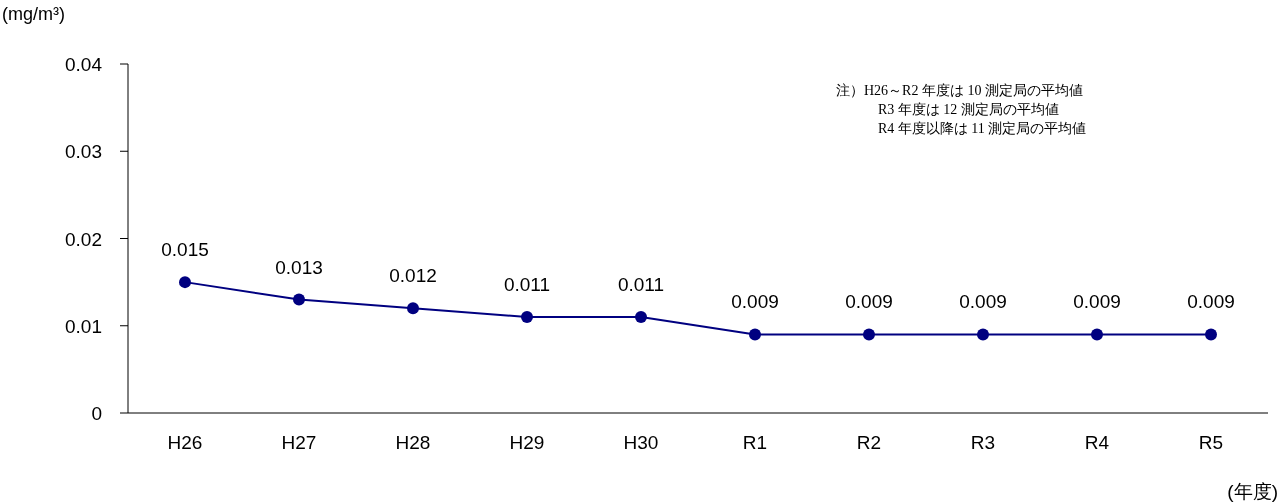 This screenshot has width=1282, height=504. What do you see at coordinates (84, 64) in the screenshot?
I see `y-tick-label: 0.04` at bounding box center [84, 64].